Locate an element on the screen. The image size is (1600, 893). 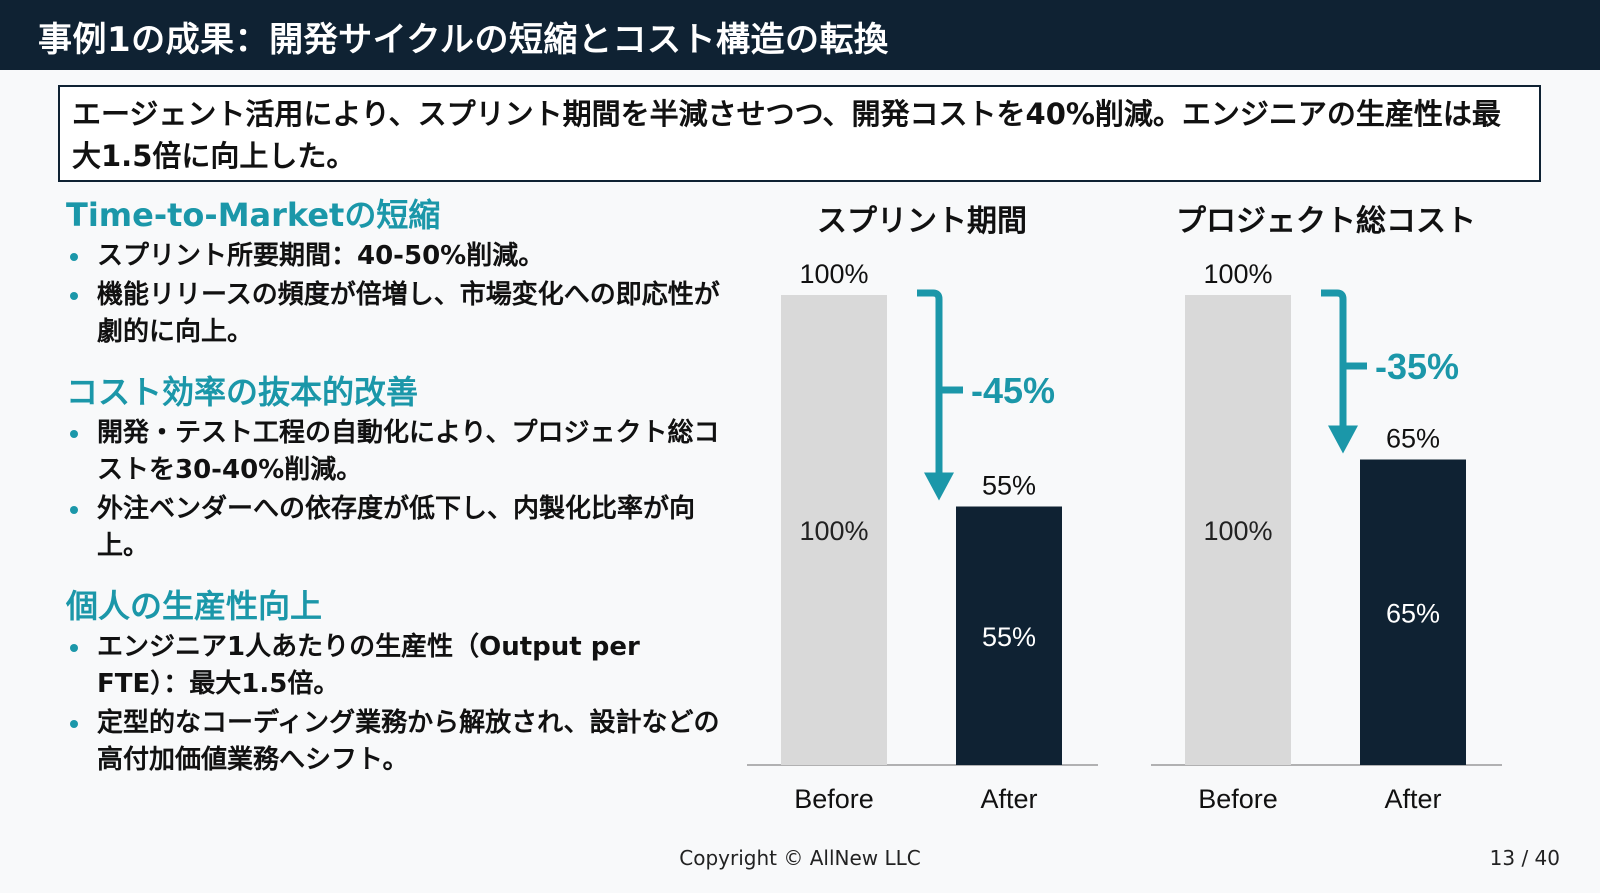
bar-inner-label: 65% is located at coordinates (1413, 613).